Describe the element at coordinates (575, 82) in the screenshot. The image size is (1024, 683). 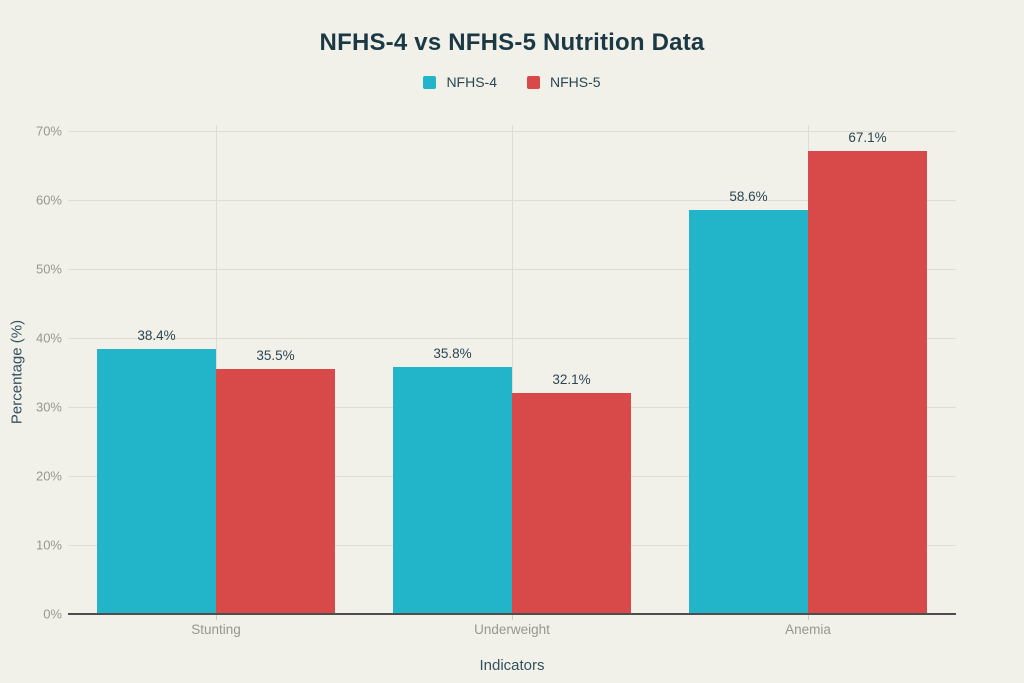
I see `legend-label: NFHS-5` at that location.